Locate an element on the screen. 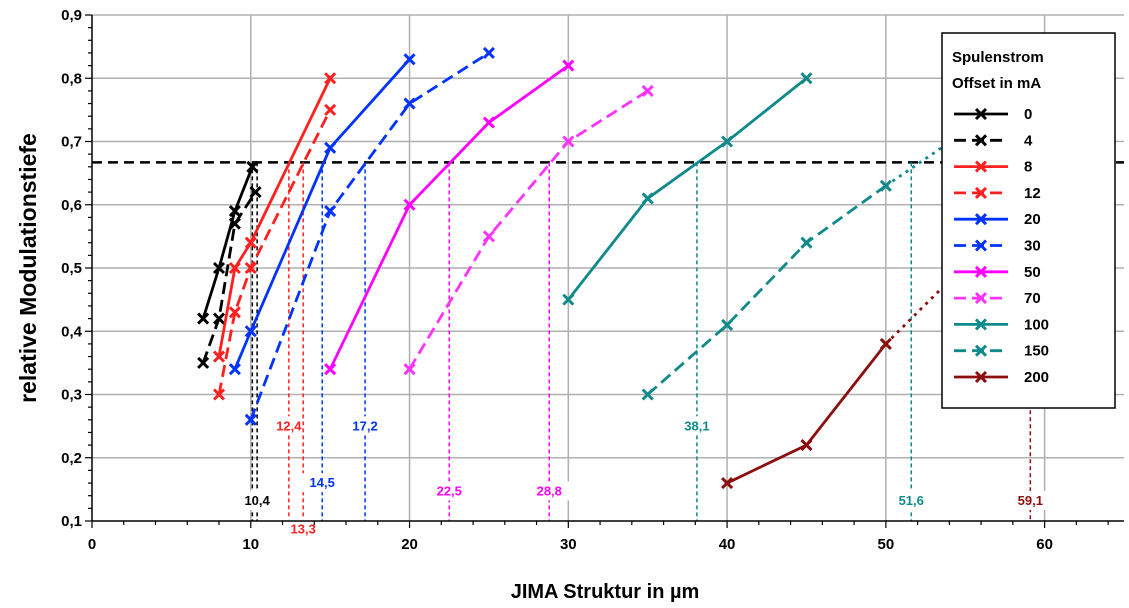  x-tick-label: 10 is located at coordinates (250, 544).